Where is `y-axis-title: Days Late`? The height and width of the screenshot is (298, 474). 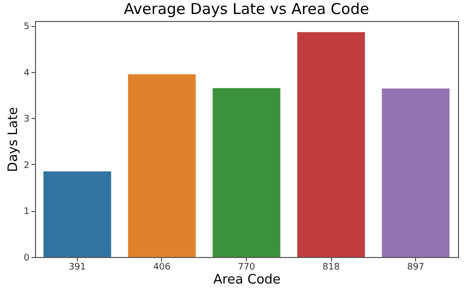 y-axis-title: Days Late is located at coordinates (13, 139).